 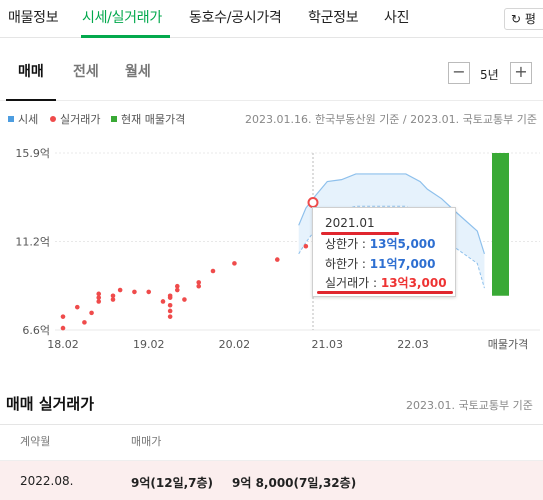 I want to click on tab-listing-info: 매물정보, so click(x=33, y=18).